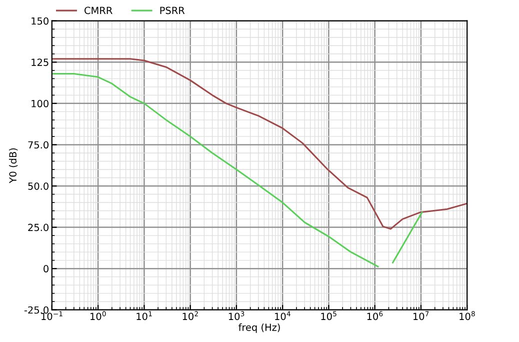  I want to click on y-tick-label: 100, so click(40, 104).